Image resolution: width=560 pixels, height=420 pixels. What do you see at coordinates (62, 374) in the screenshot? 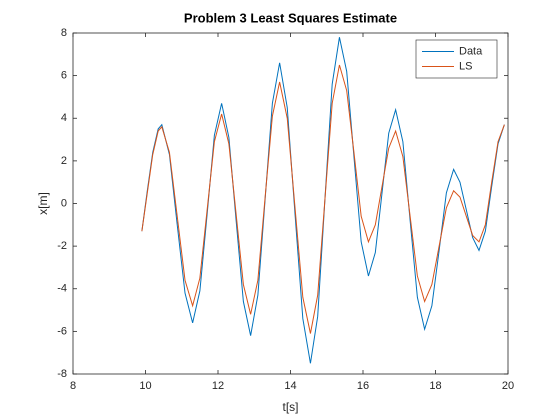
I see `y-tick-label: -8` at bounding box center [62, 374].